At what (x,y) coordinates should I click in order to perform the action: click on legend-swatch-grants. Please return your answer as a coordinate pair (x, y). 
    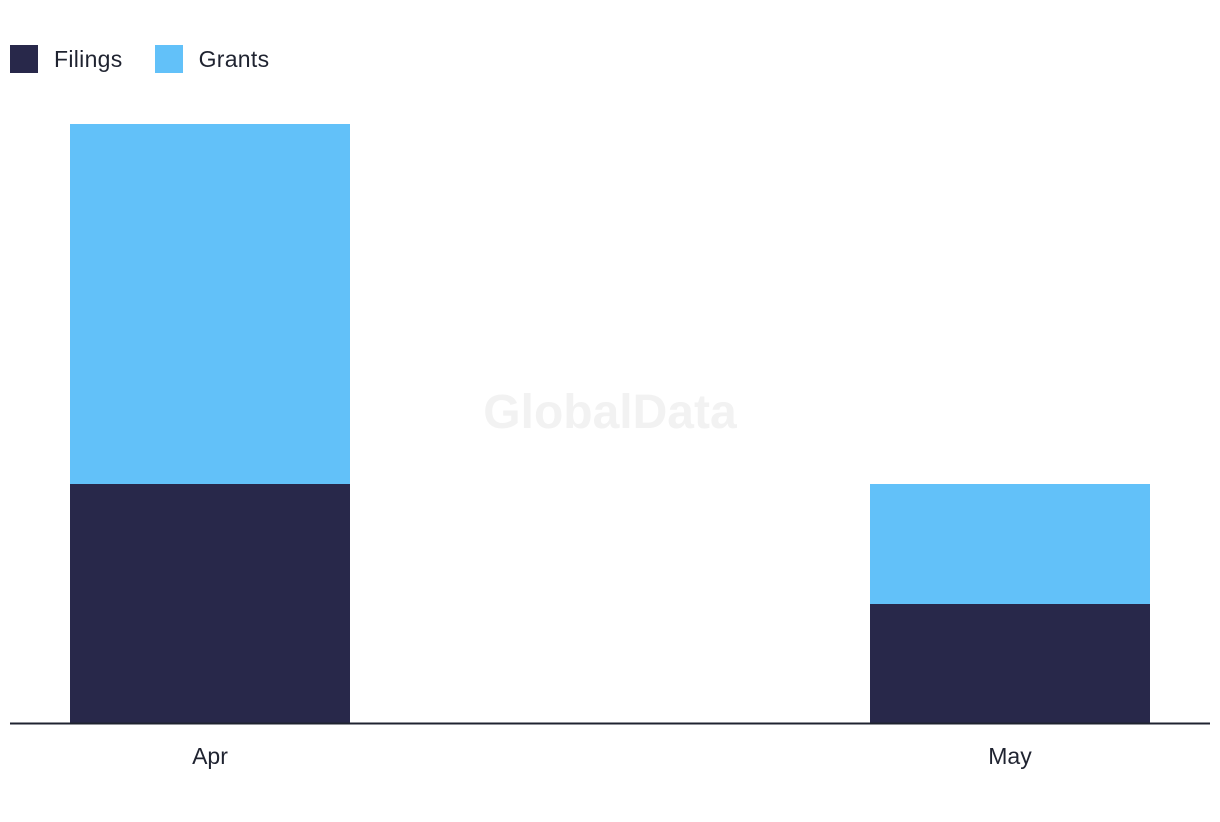
    Looking at the image, I should click on (168, 59).